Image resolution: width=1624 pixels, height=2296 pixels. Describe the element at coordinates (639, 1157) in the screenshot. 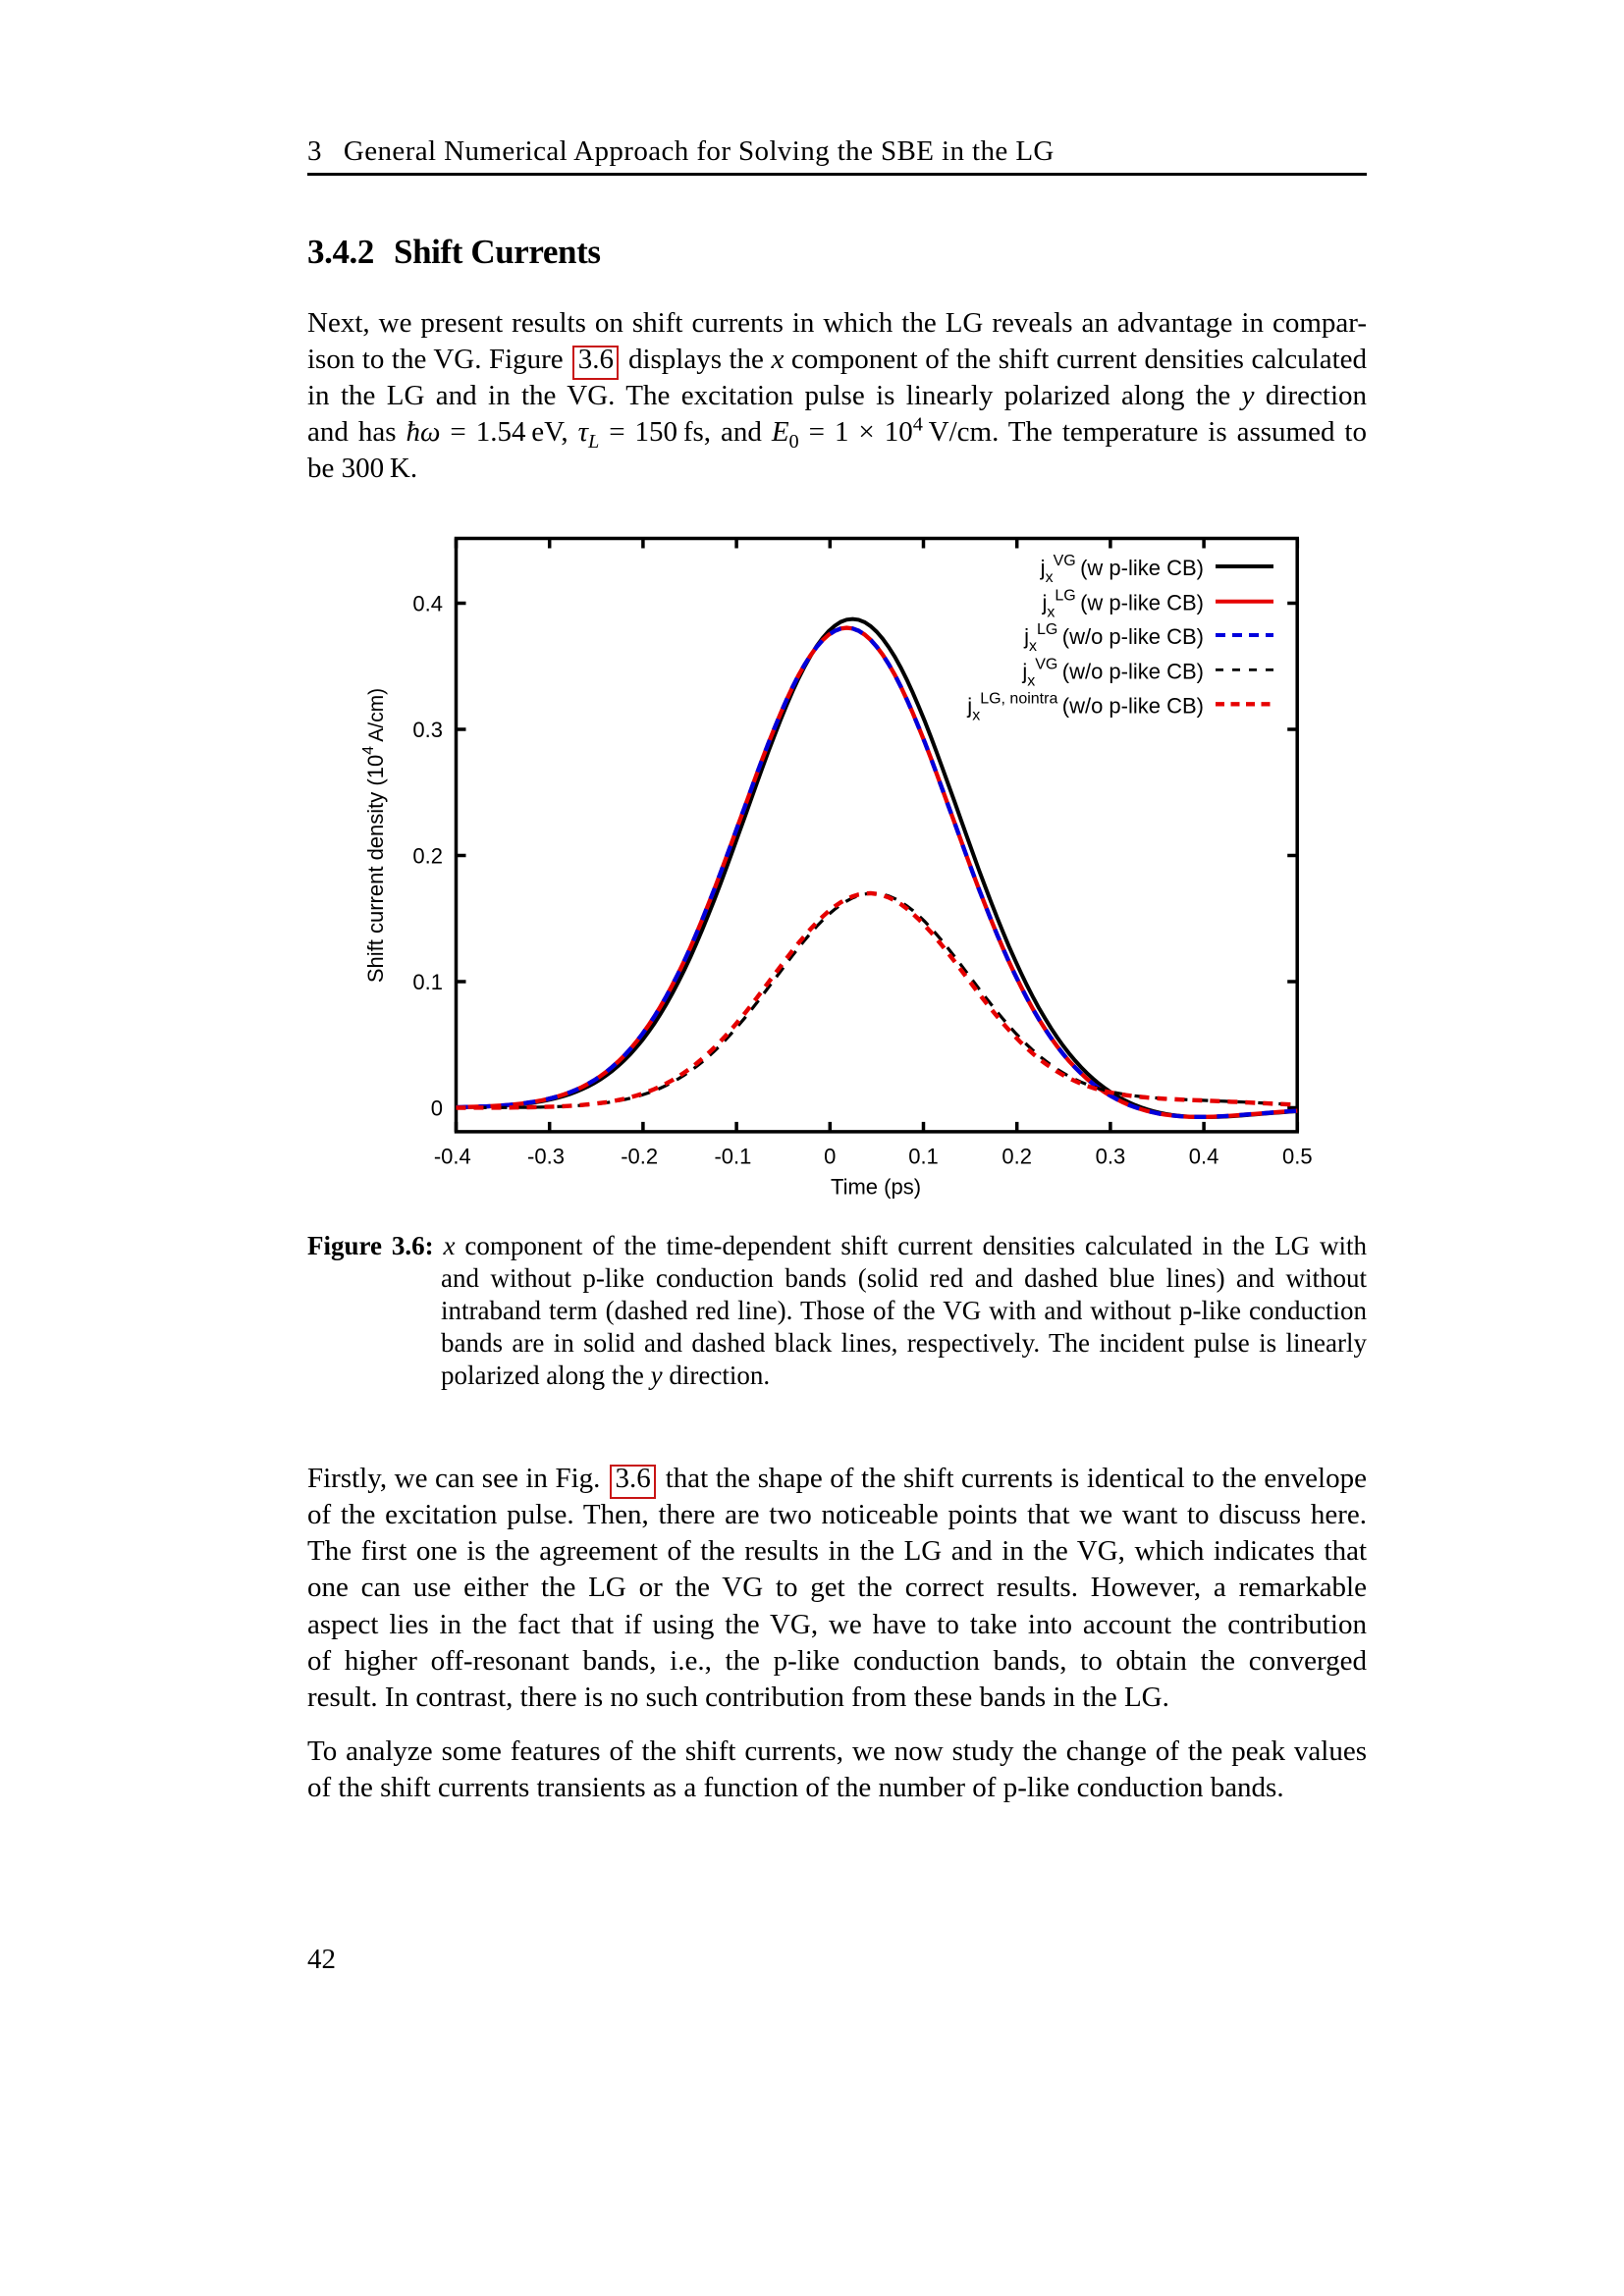

I see `svg-text: -0.2` at that location.